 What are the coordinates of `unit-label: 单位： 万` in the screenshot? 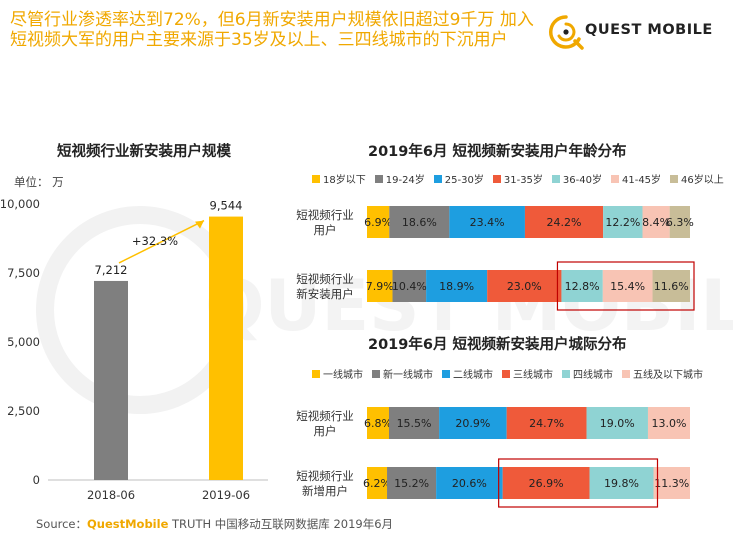 It's located at (39, 182).